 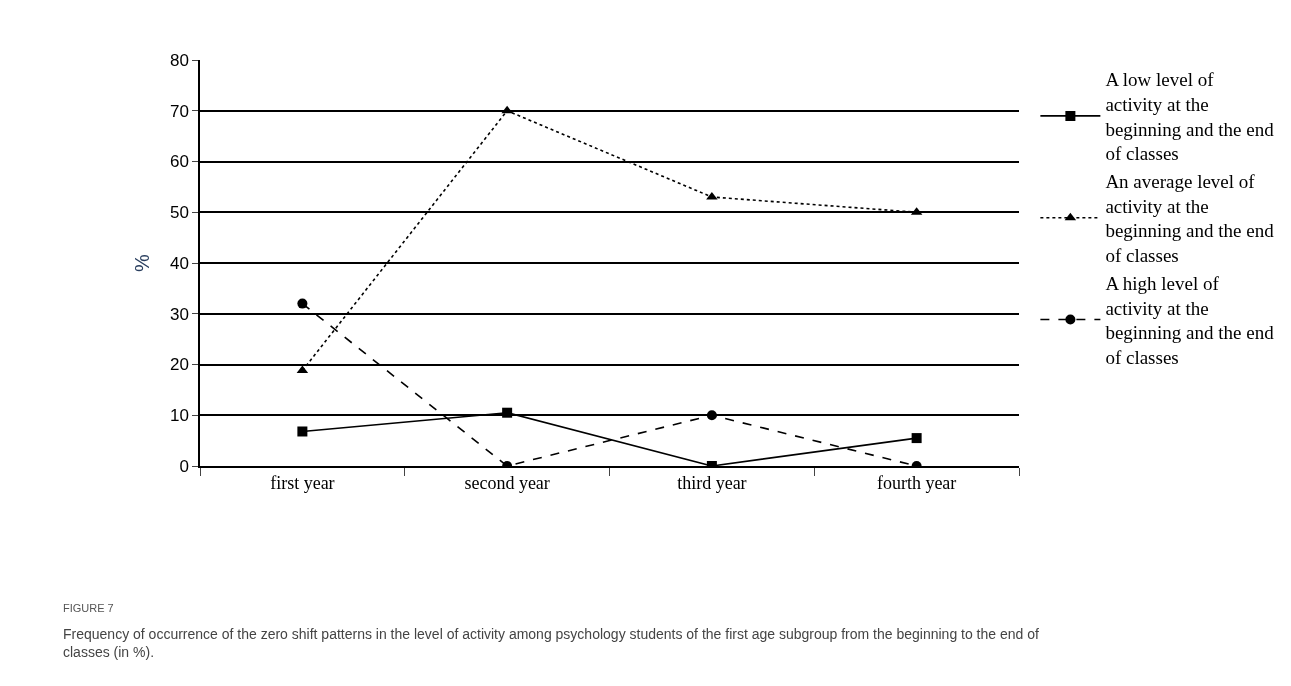 I want to click on y-tick-label: 80, so click(x=179, y=60).